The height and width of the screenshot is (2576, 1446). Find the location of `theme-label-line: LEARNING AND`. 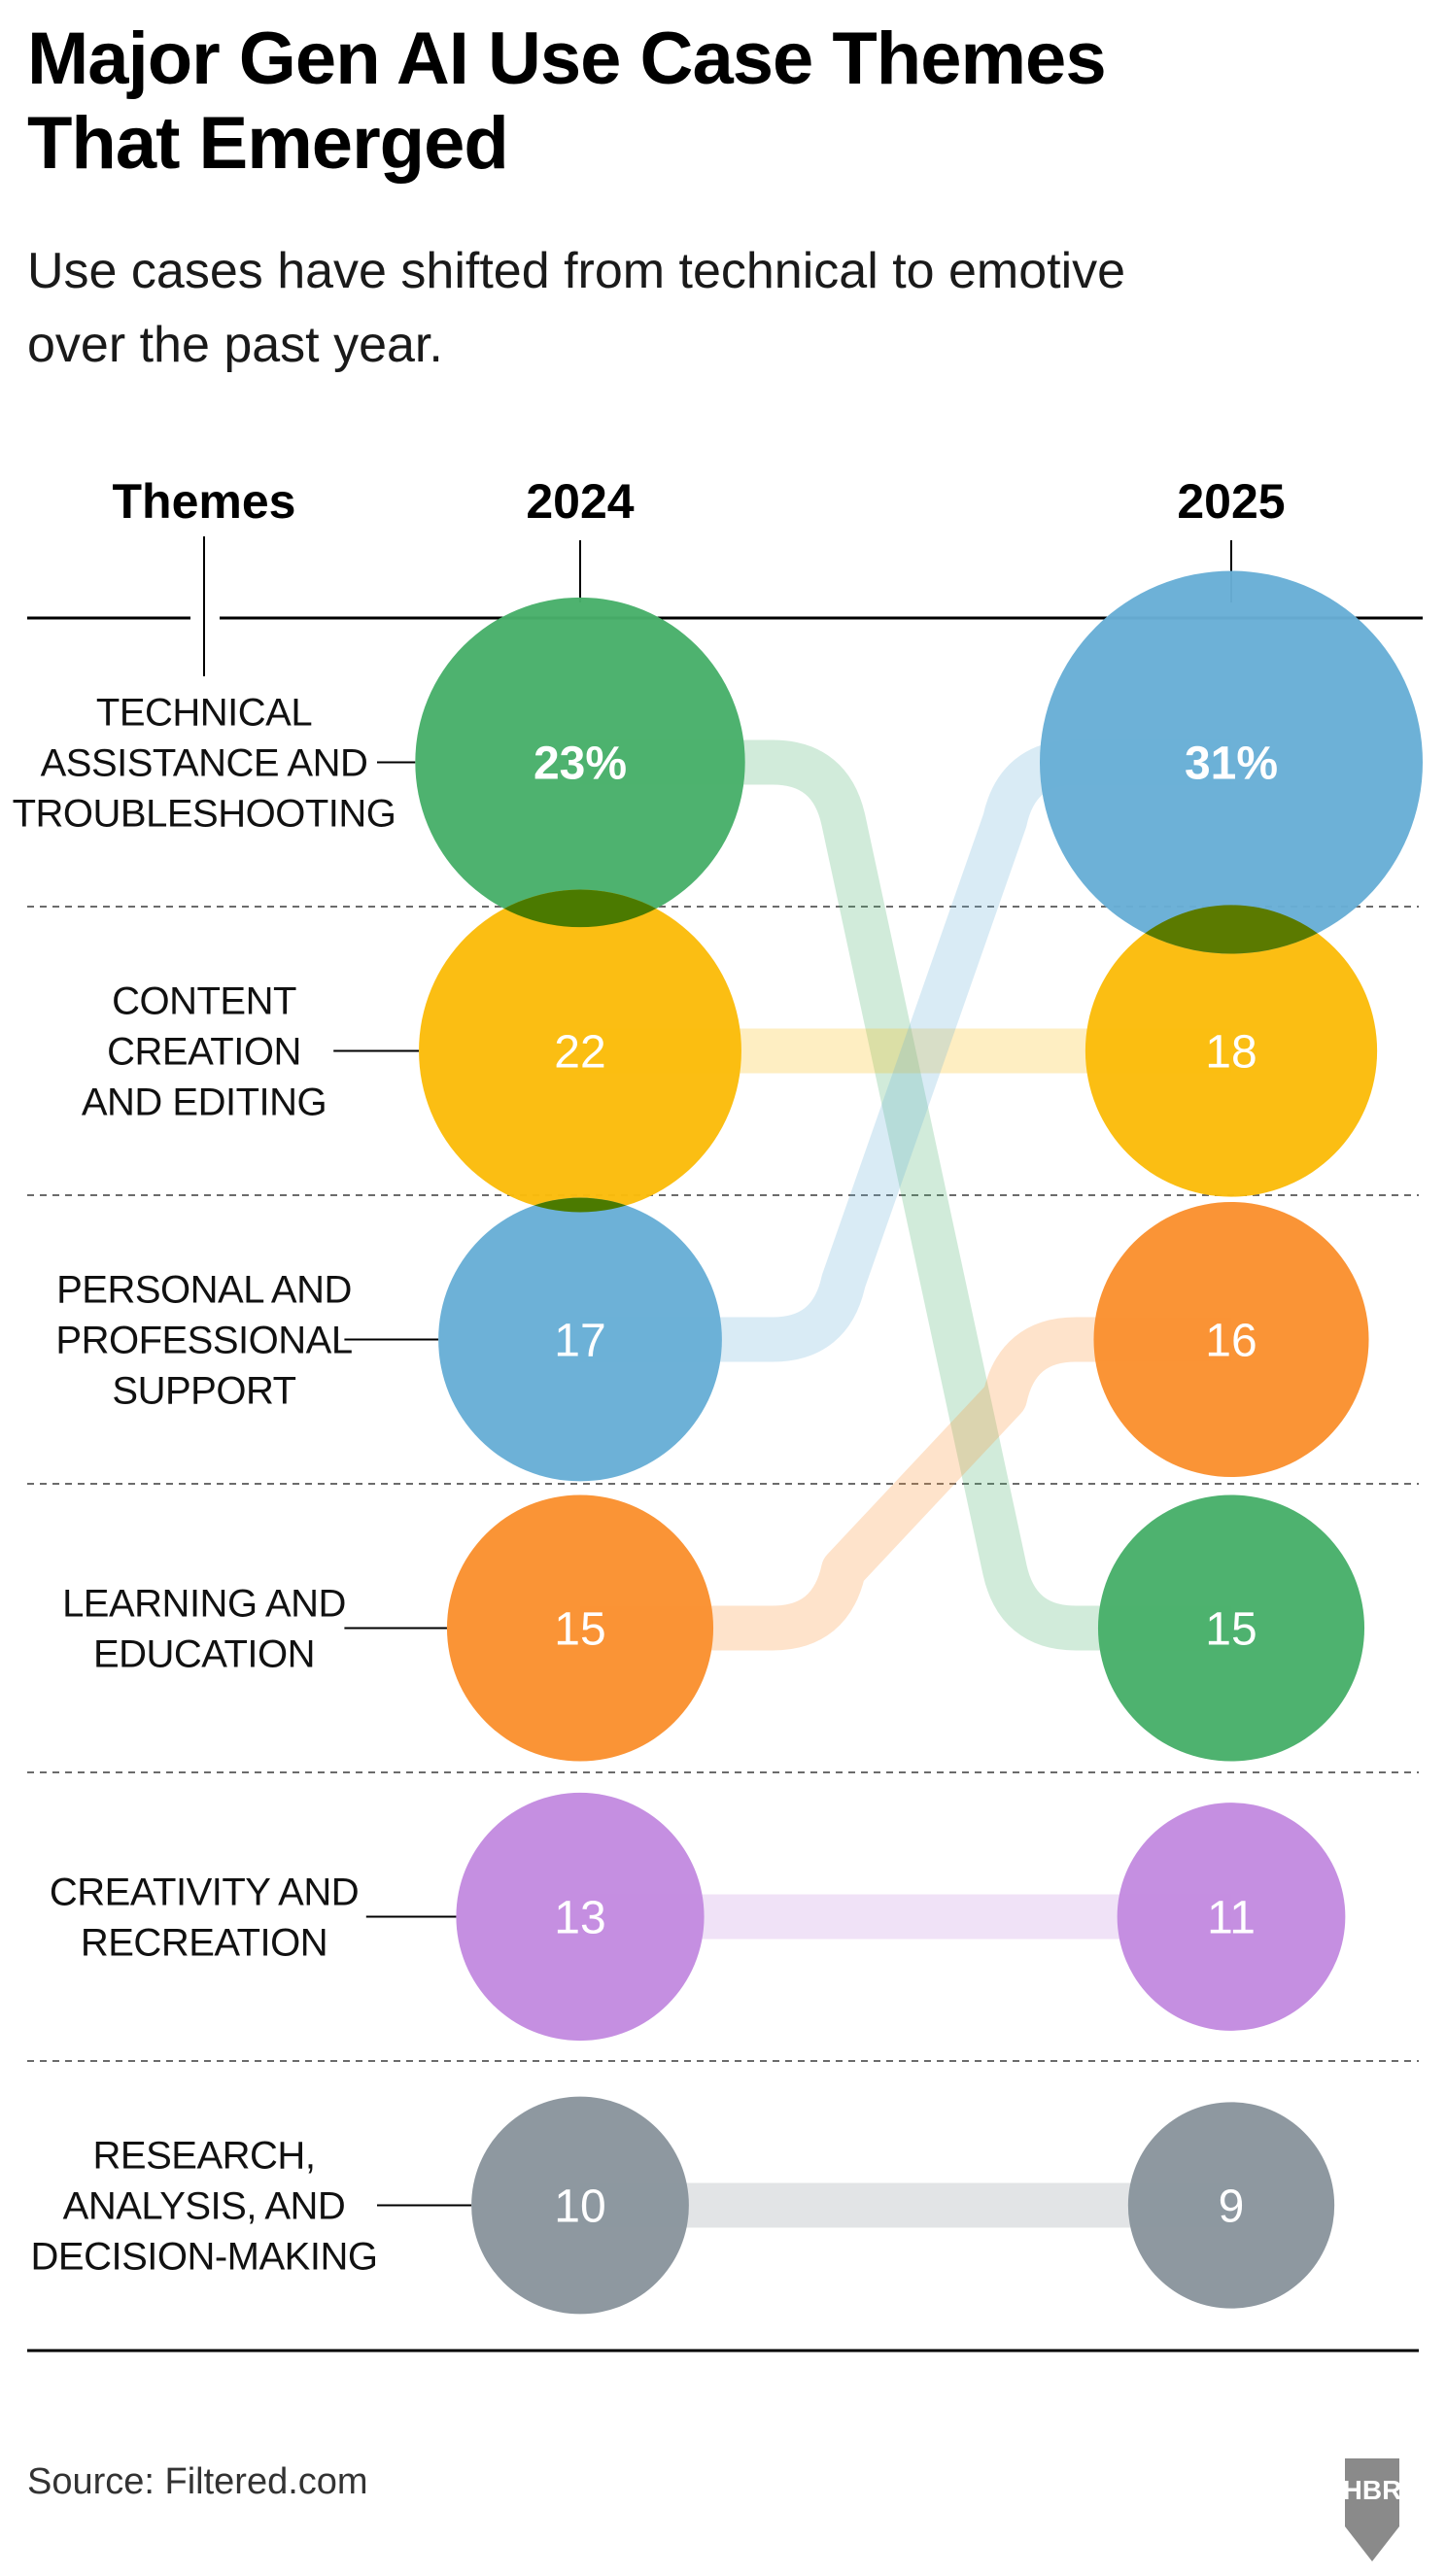

theme-label-line: LEARNING AND is located at coordinates (204, 1605).